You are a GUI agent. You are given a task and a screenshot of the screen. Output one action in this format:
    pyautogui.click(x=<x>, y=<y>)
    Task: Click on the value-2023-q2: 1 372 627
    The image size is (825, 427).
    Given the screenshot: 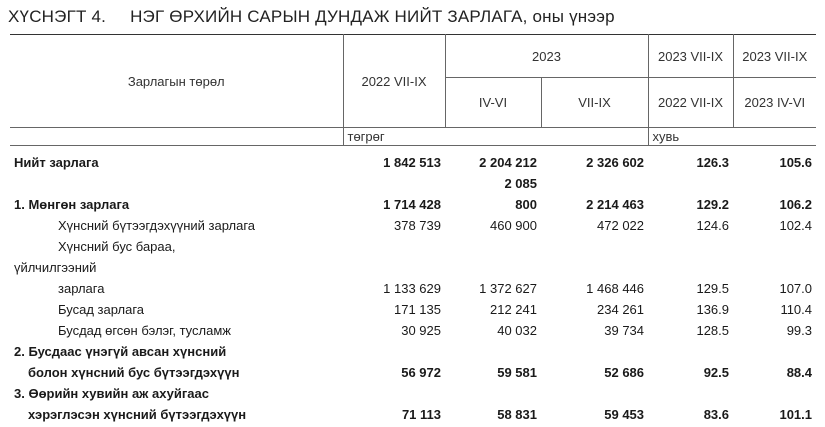 What is the action you would take?
    pyautogui.click(x=508, y=288)
    